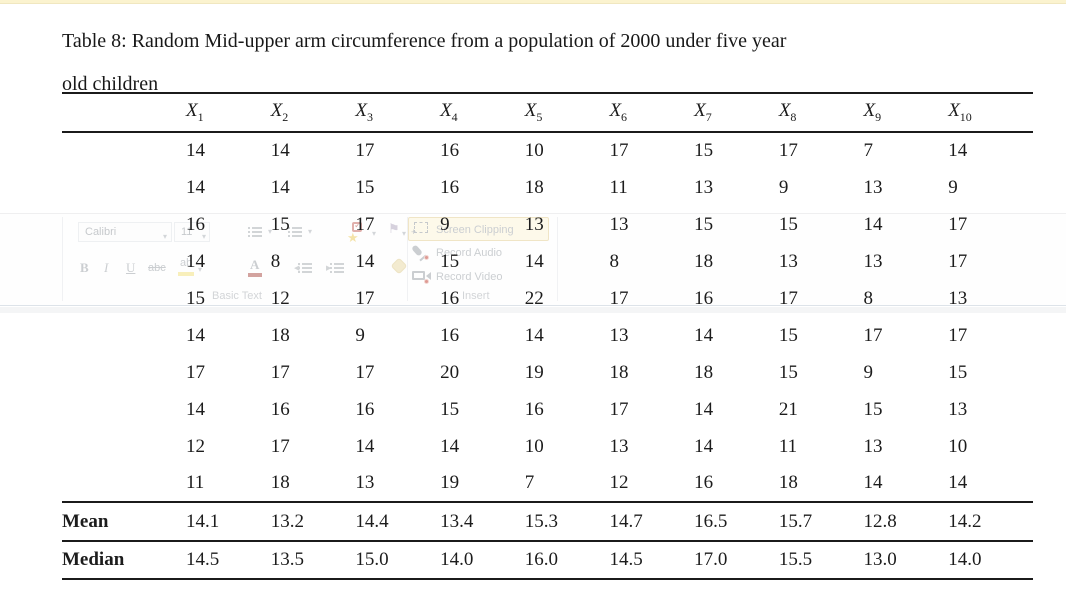 The height and width of the screenshot is (596, 1066). Describe the element at coordinates (357, 227) in the screenshot. I see `todo-tag-icon` at that location.